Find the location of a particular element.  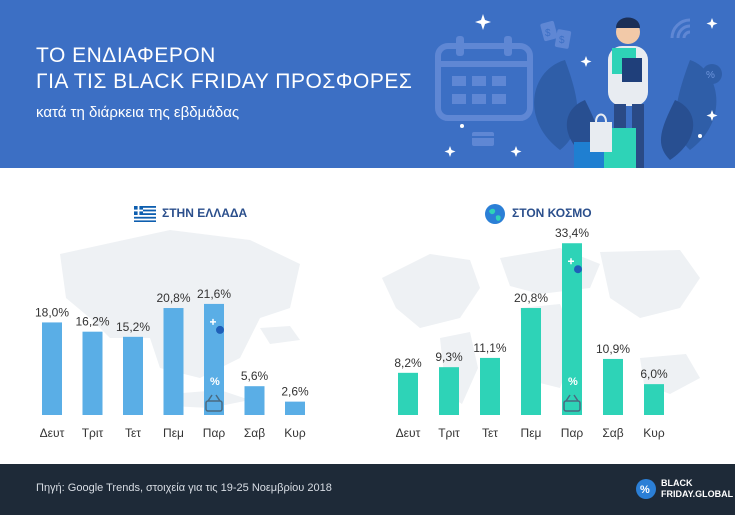

world-category-label-6: Σαβ is located at coordinates (612, 433).